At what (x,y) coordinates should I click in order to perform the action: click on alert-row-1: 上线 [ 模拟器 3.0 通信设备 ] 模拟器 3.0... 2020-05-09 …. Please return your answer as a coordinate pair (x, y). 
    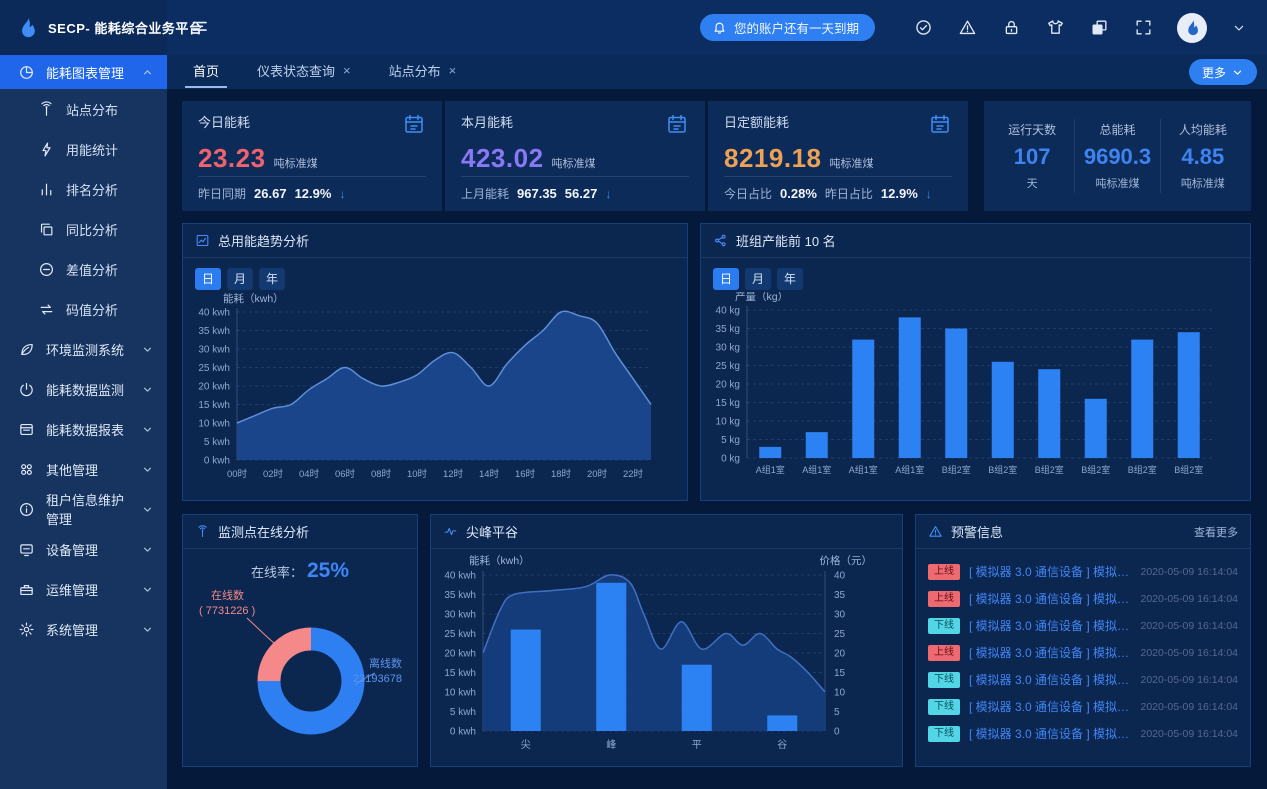
    Looking at the image, I should click on (1083, 598).